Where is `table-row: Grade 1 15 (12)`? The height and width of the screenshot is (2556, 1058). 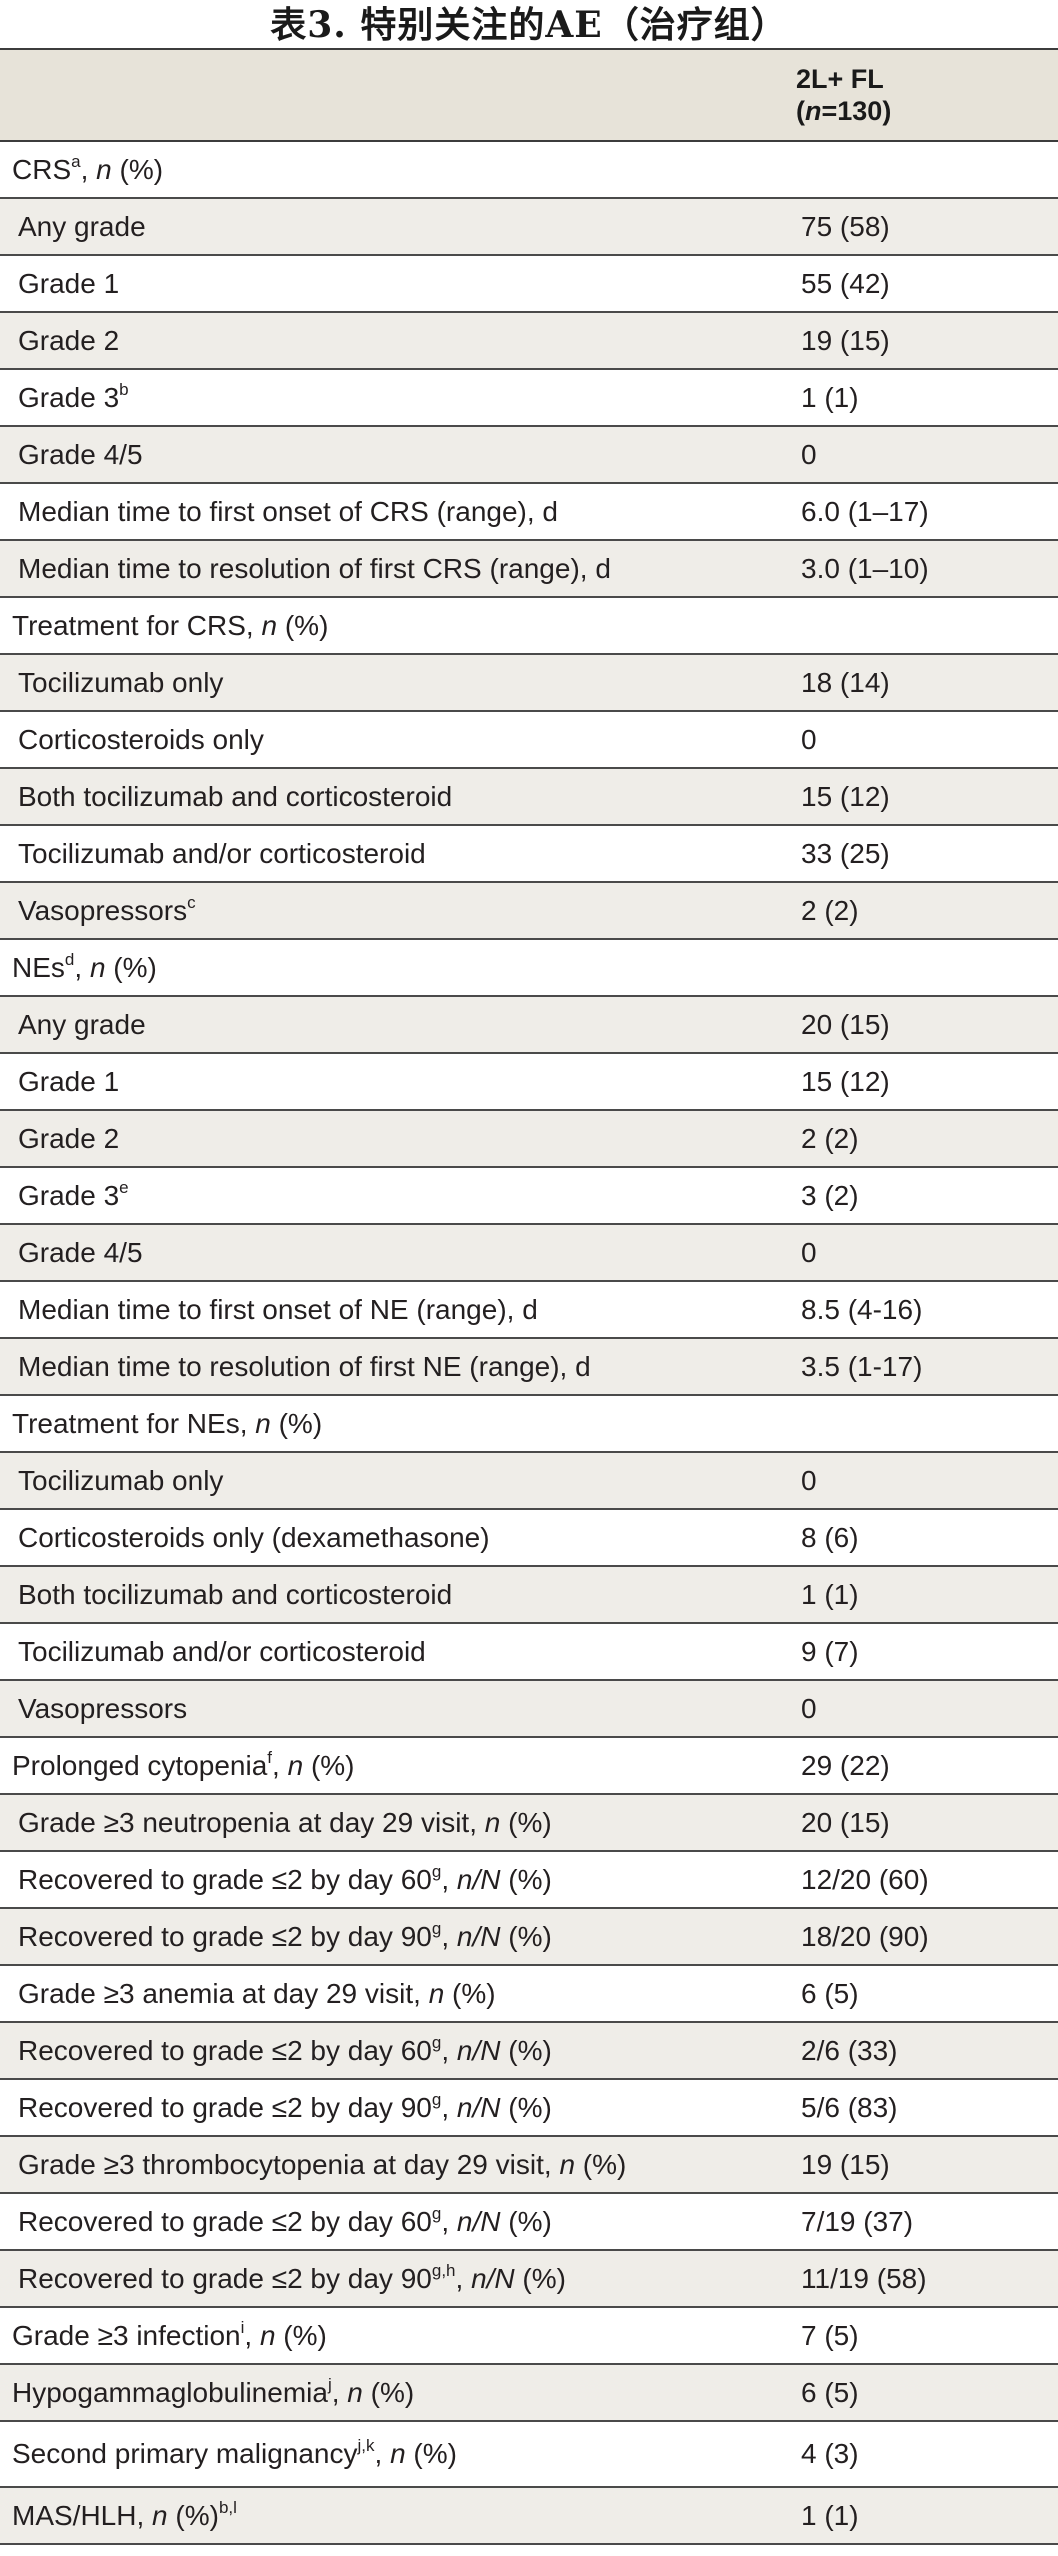 table-row: Grade 1 15 (12) is located at coordinates (529, 1082).